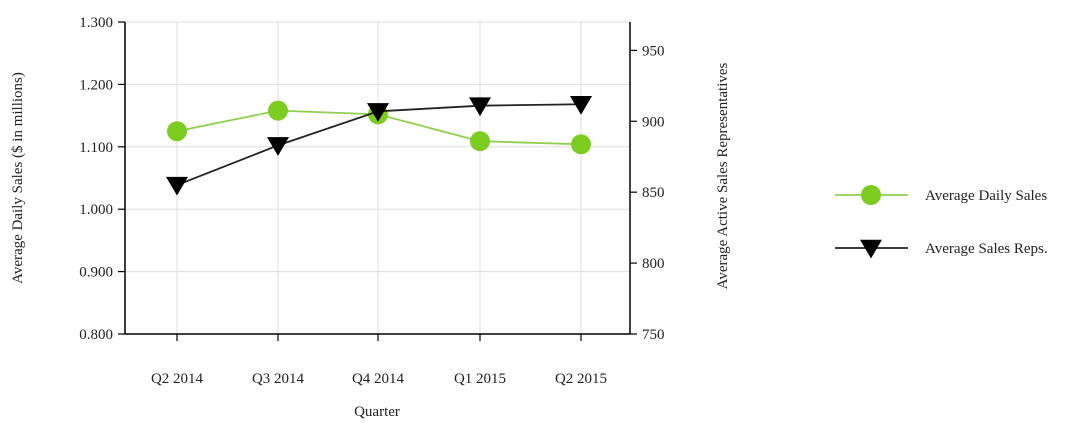  I want to click on legend-item: Average Sales Reps., so click(941, 249).